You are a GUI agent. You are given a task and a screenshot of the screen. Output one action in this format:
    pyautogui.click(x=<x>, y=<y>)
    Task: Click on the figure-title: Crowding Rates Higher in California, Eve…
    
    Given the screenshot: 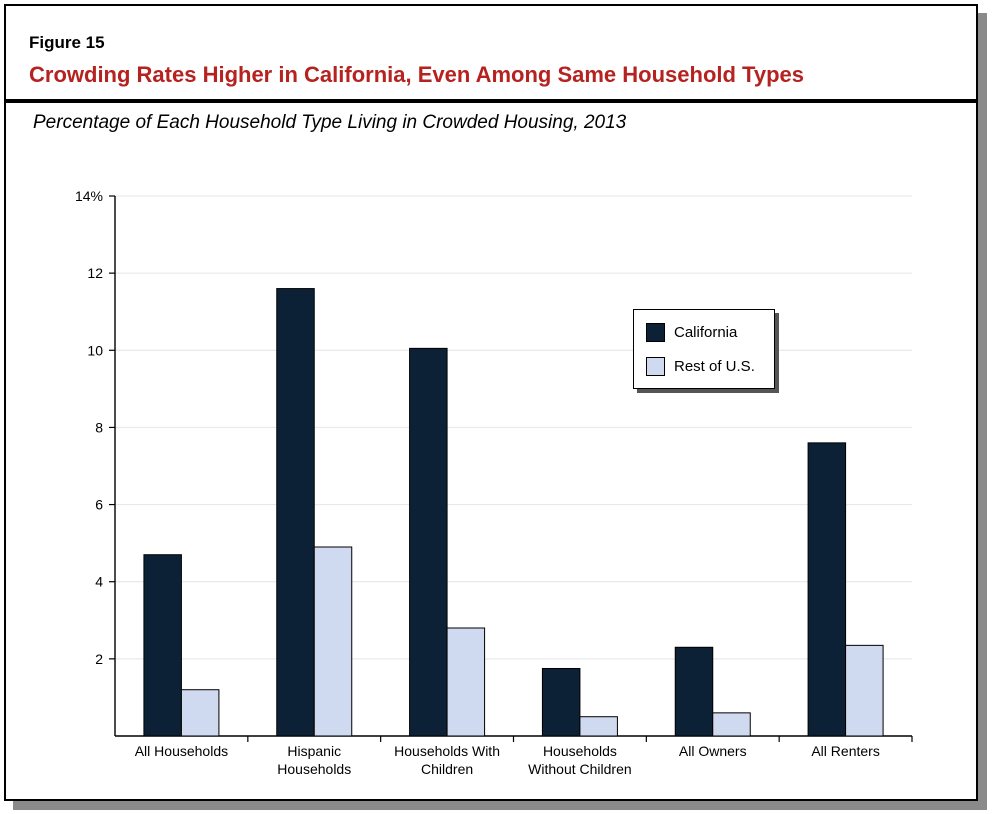 What is the action you would take?
    pyautogui.click(x=417, y=74)
    